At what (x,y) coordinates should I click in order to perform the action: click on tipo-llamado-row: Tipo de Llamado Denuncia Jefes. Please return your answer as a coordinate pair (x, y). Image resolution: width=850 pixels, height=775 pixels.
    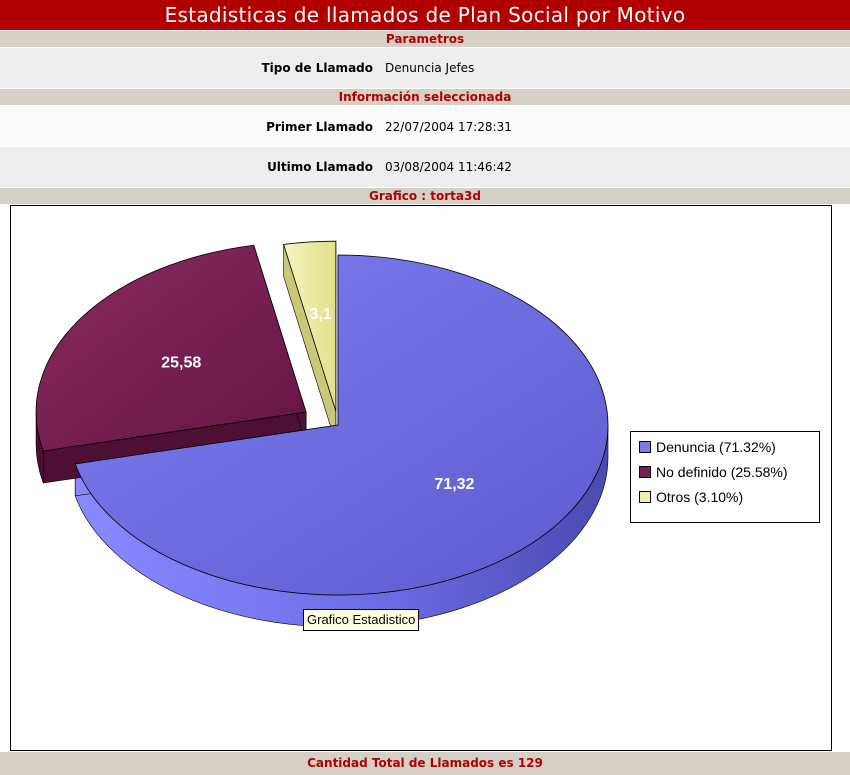
    Looking at the image, I should click on (425, 68).